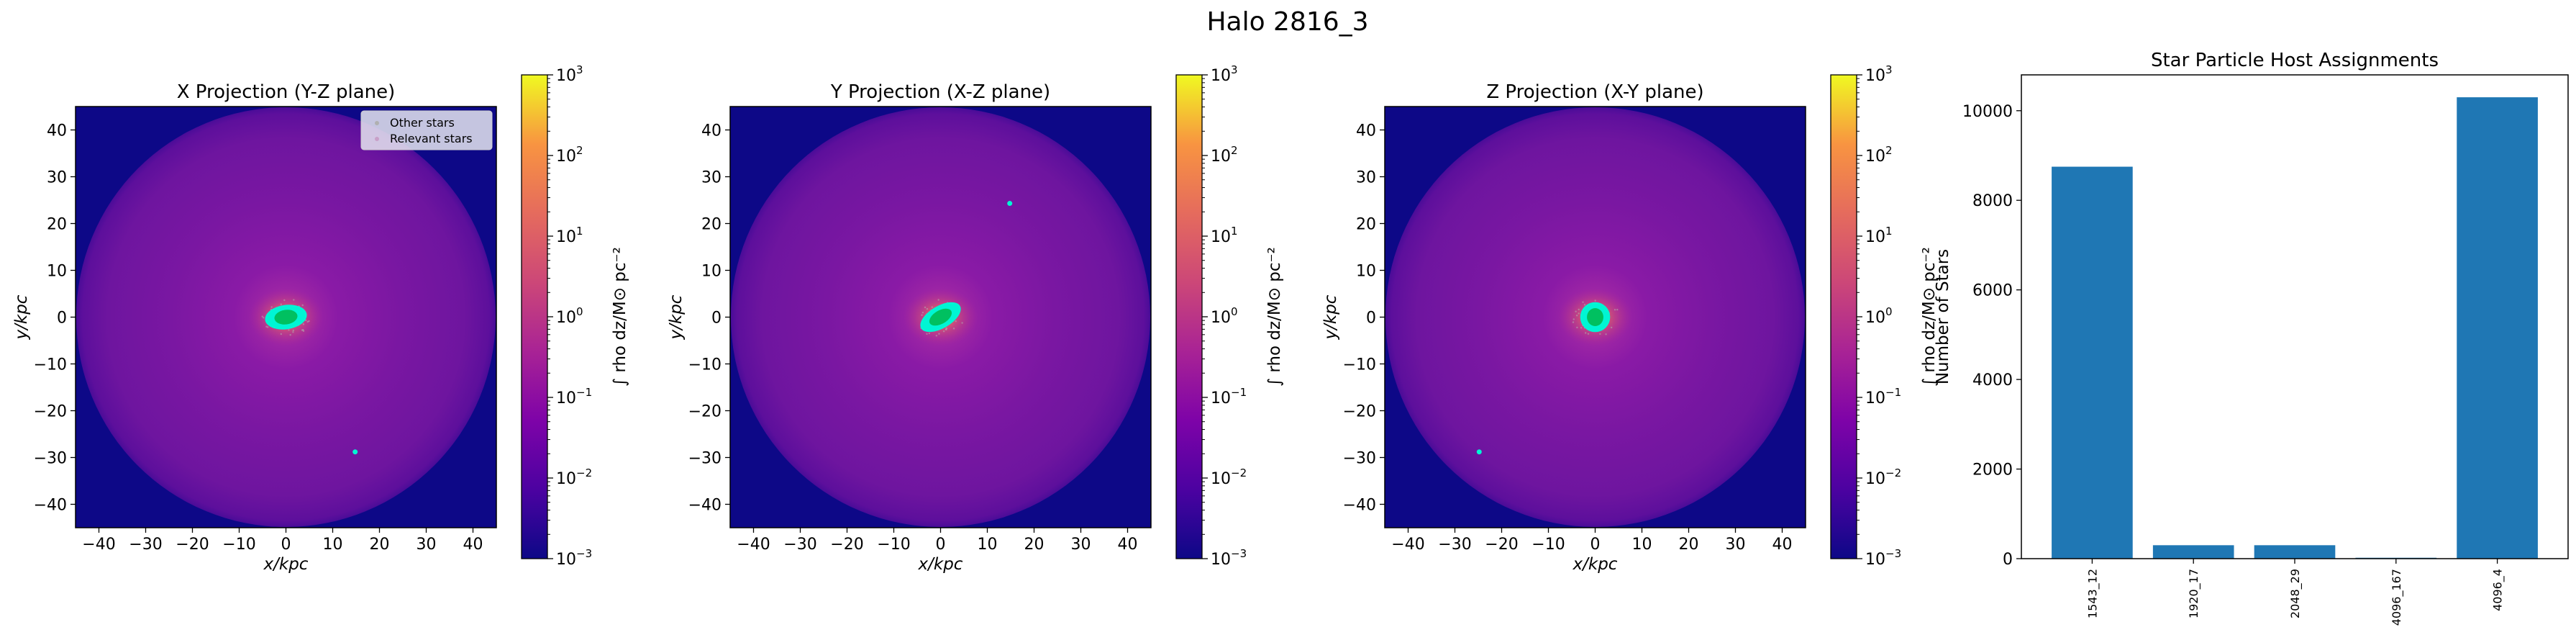 Image resolution: width=2576 pixels, height=640 pixels. Describe the element at coordinates (1992, 201) in the screenshot. I see `y-tick-label: 8000` at that location.